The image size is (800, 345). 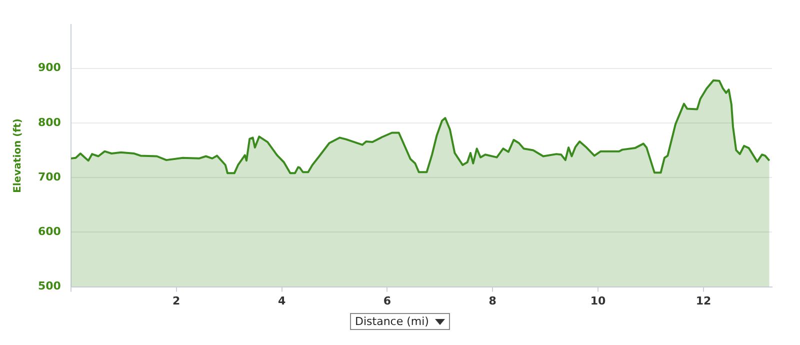 What do you see at coordinates (50, 177) in the screenshot?
I see `y-tick-label: 700` at bounding box center [50, 177].